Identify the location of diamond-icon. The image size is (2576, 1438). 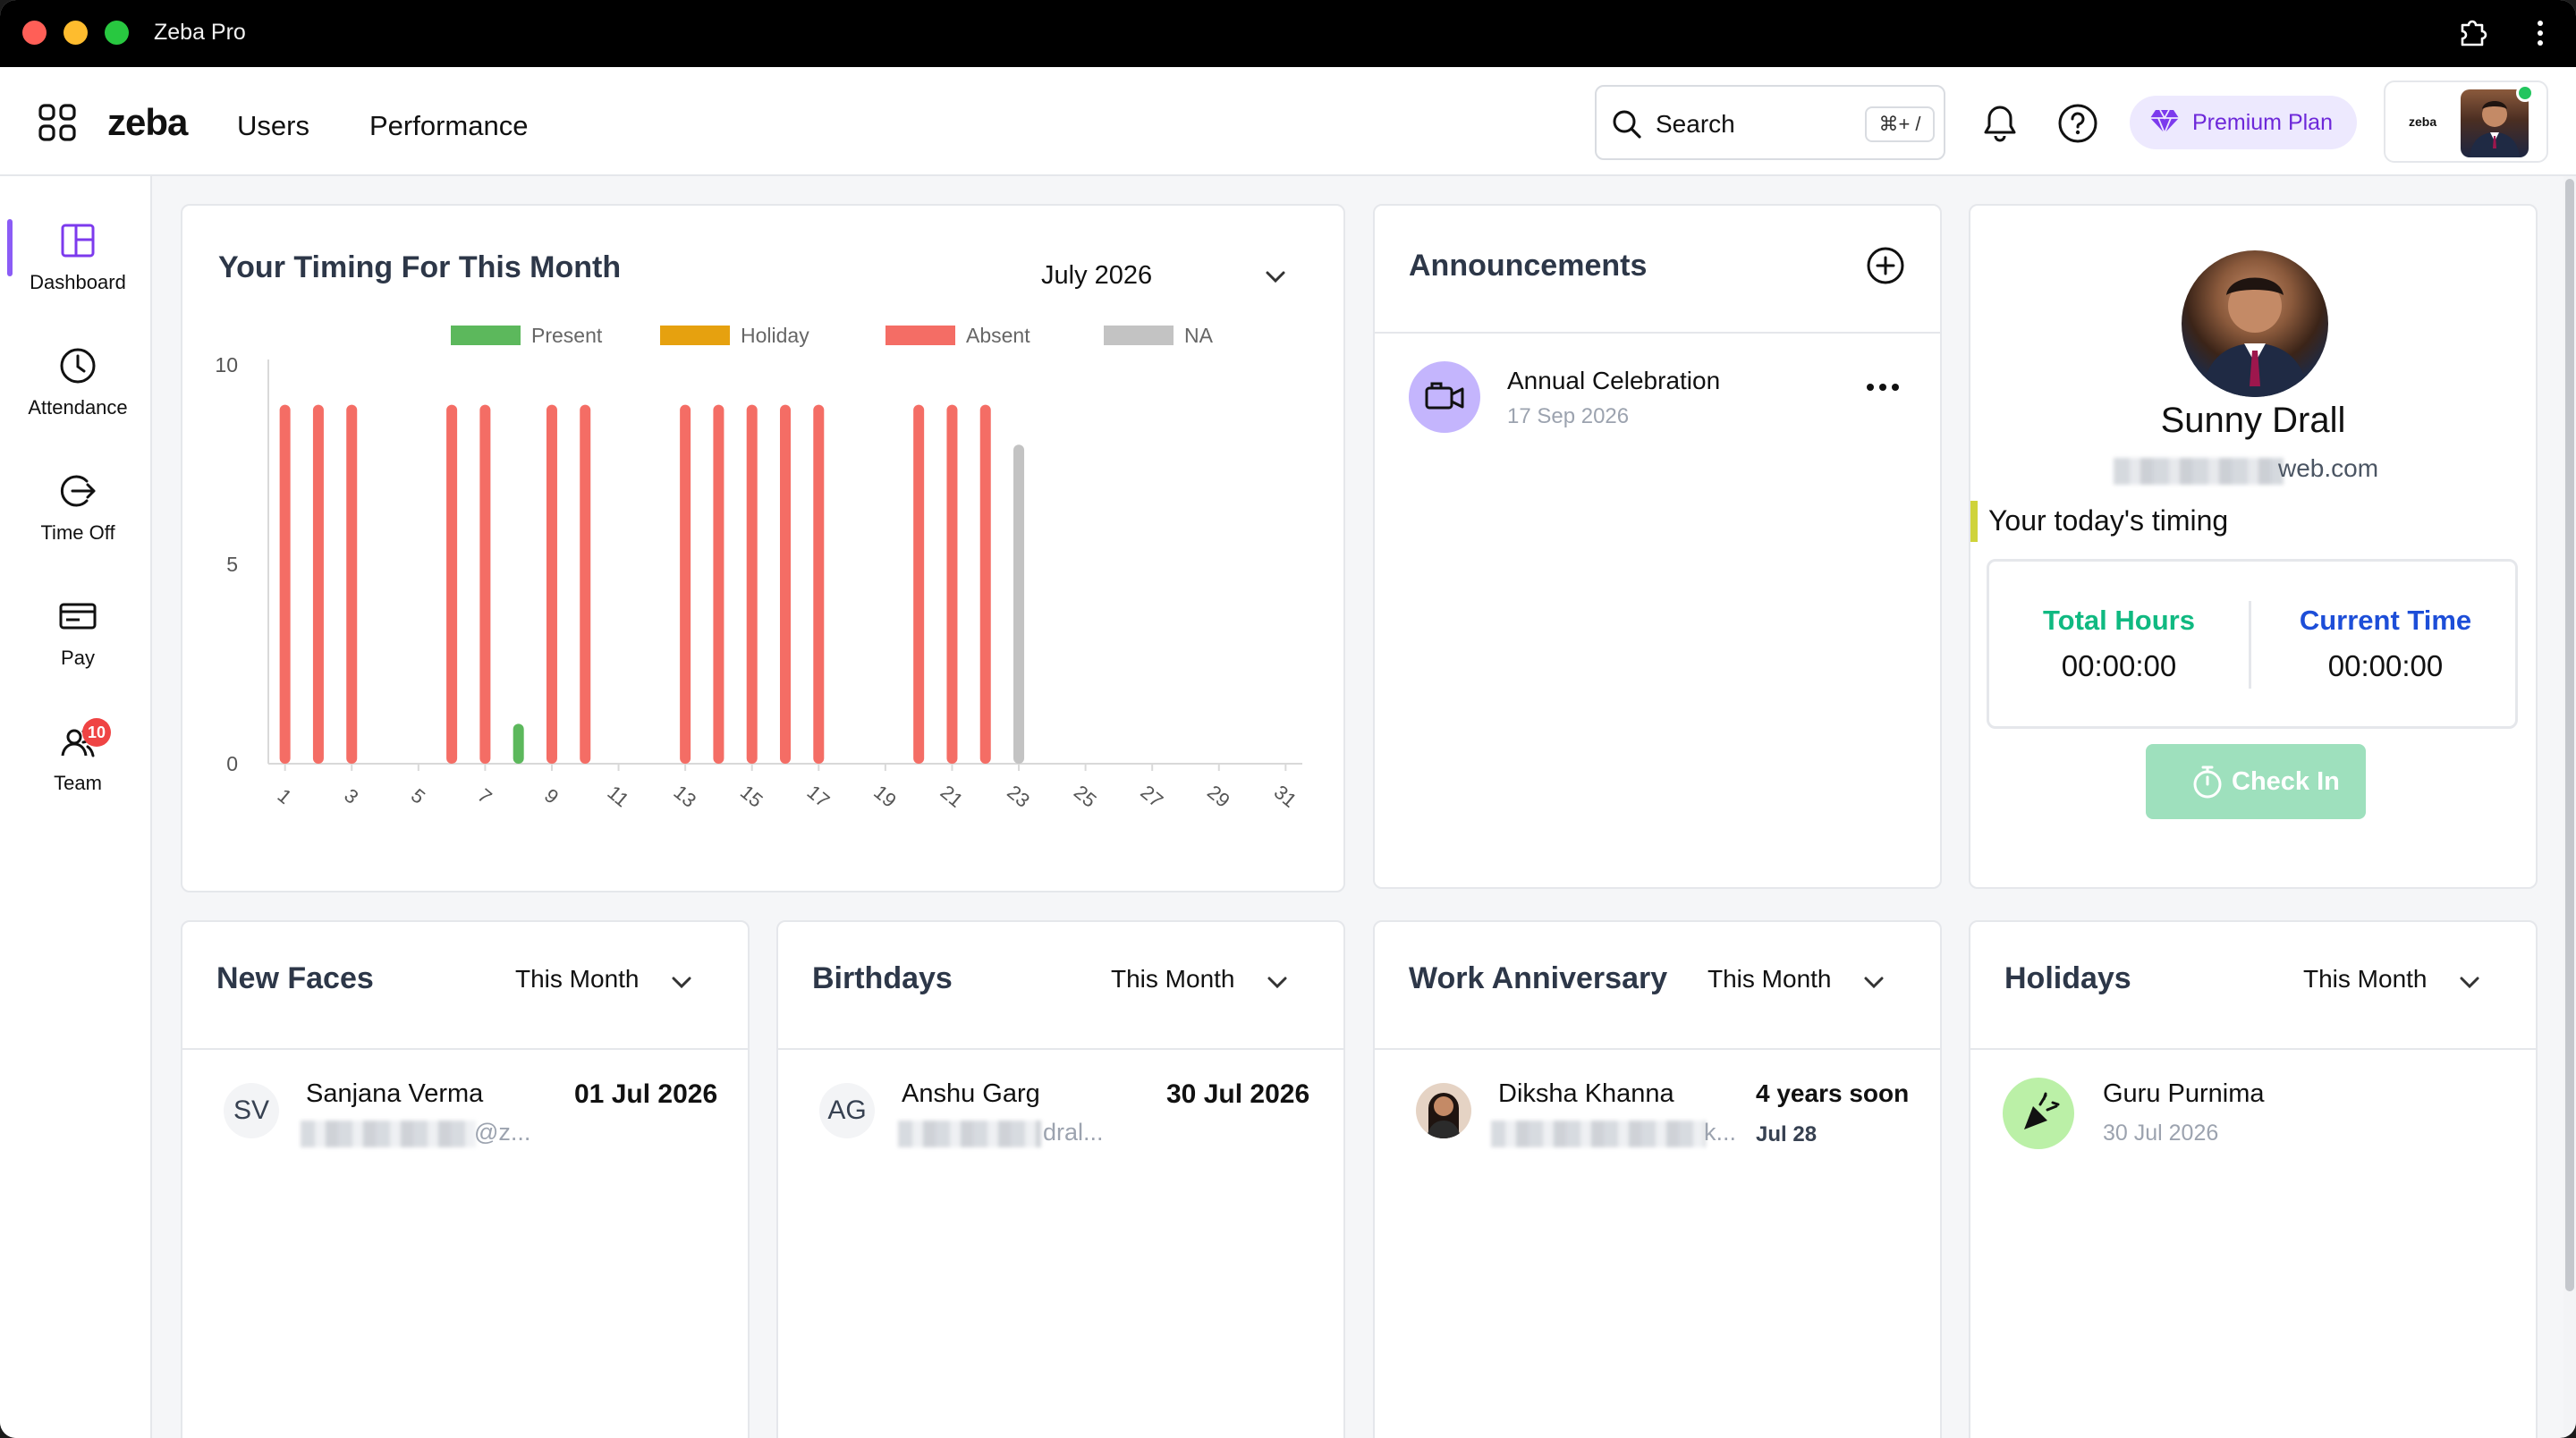
(2164, 122).